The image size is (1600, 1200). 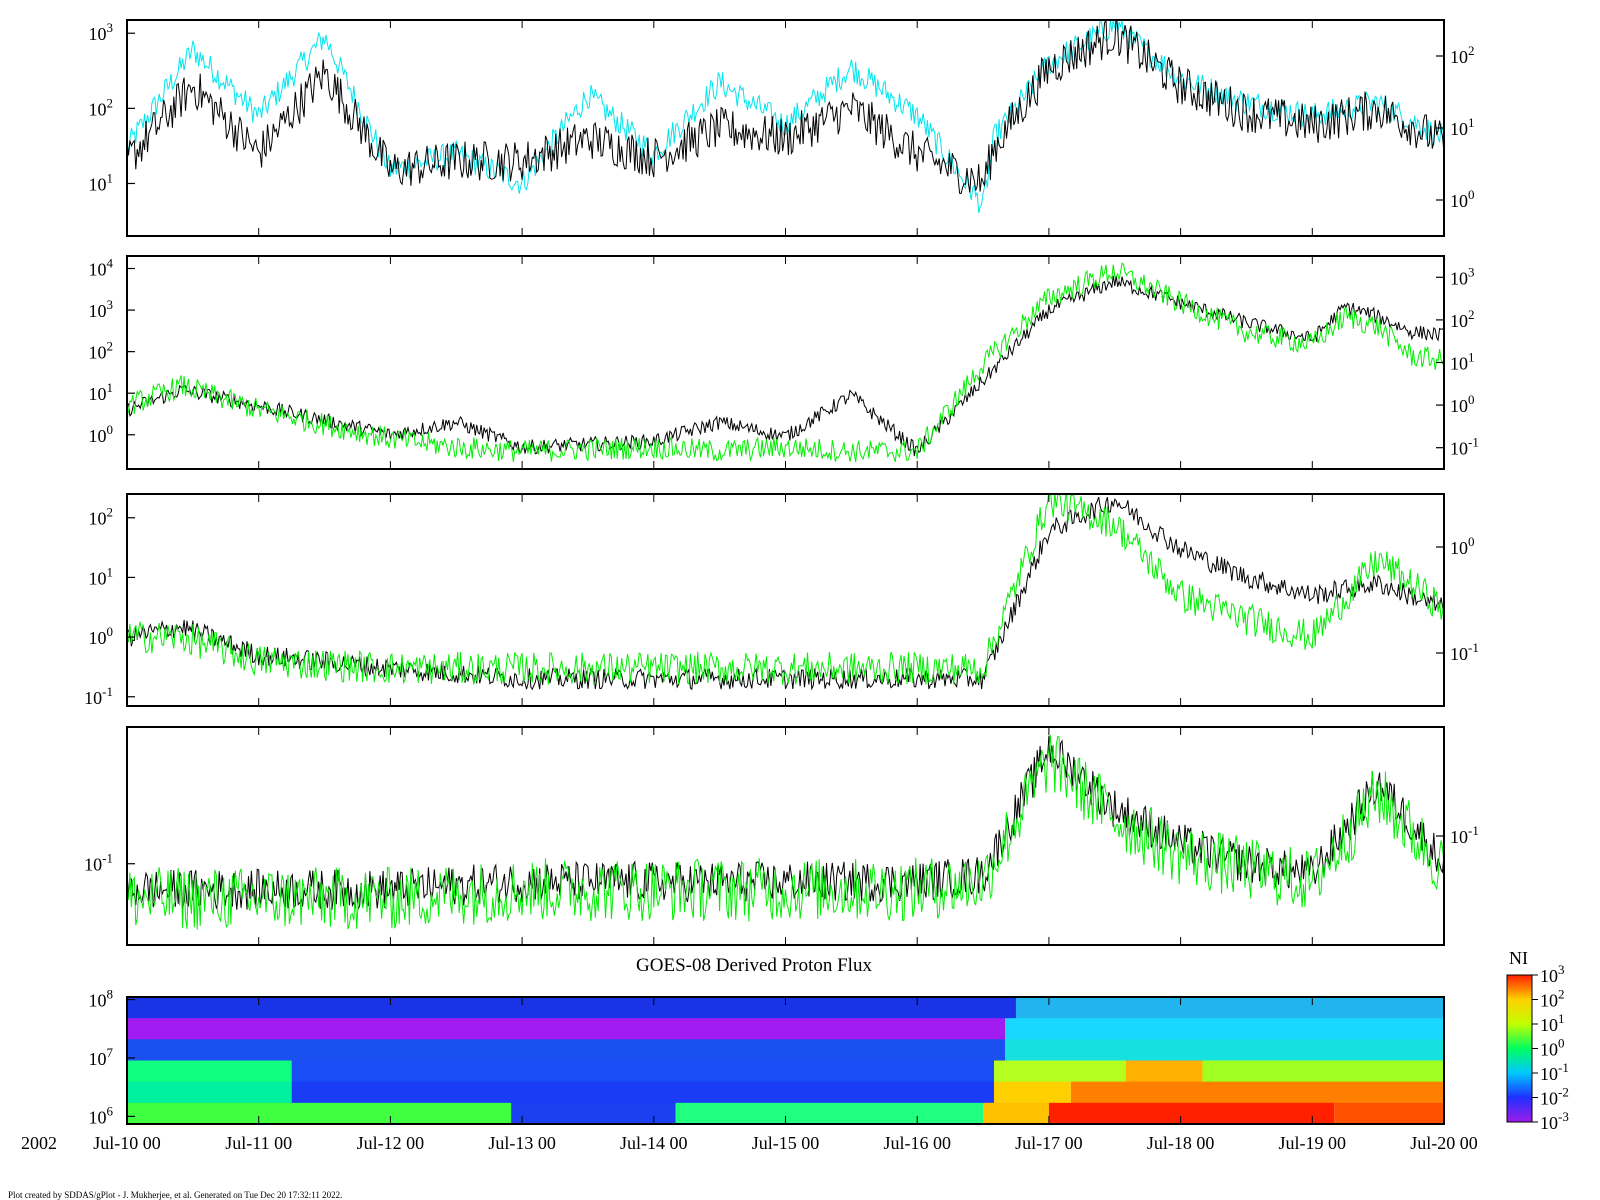 What do you see at coordinates (1554, 1121) in the screenshot?
I see `colorbar-tick-label: 10⁻³` at bounding box center [1554, 1121].